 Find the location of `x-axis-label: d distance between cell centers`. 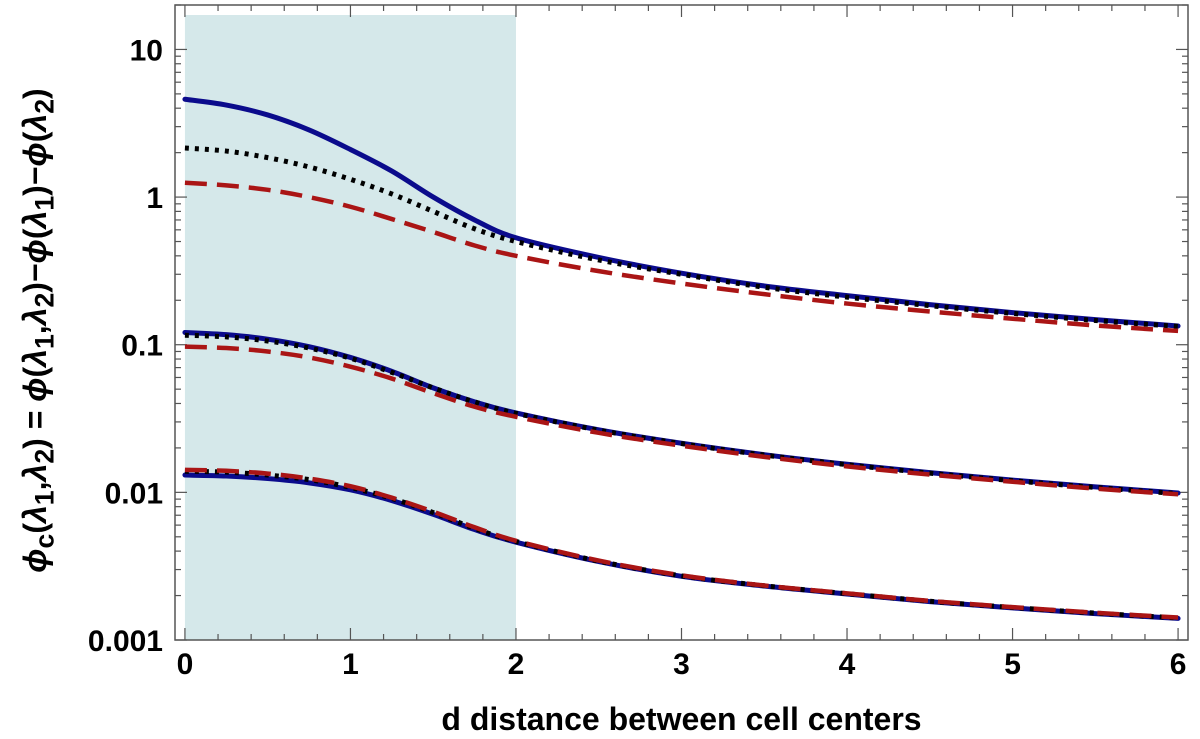

x-axis-label: d distance between cell centers is located at coordinates (681, 719).